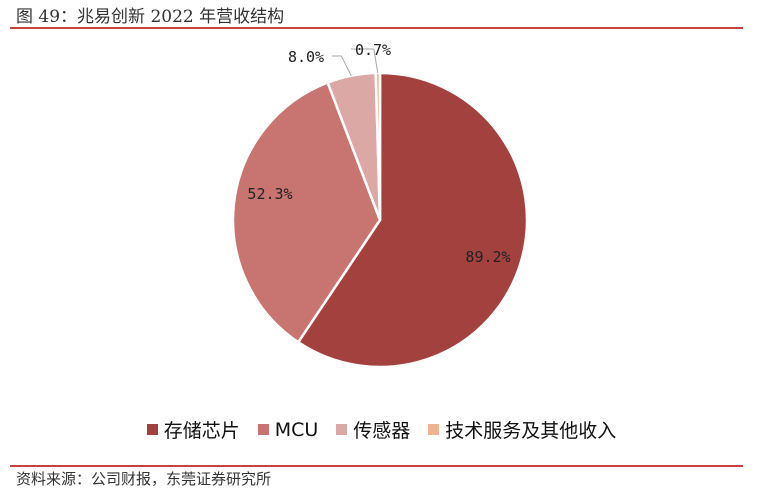 This screenshot has width=763, height=489. Describe the element at coordinates (263, 429) in the screenshot. I see `legend-swatch-mcu` at that location.